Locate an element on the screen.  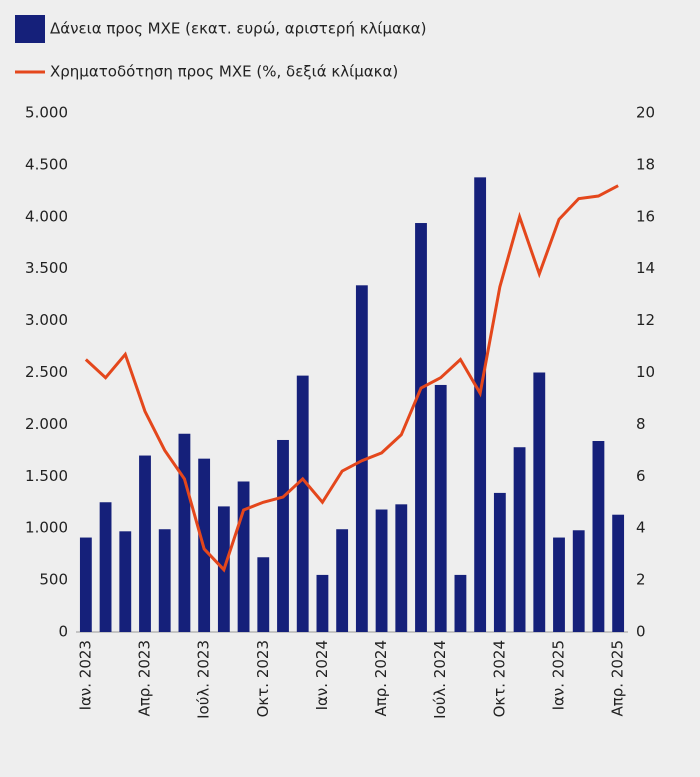
y2-tick-label: 0 is located at coordinates (641, 632).